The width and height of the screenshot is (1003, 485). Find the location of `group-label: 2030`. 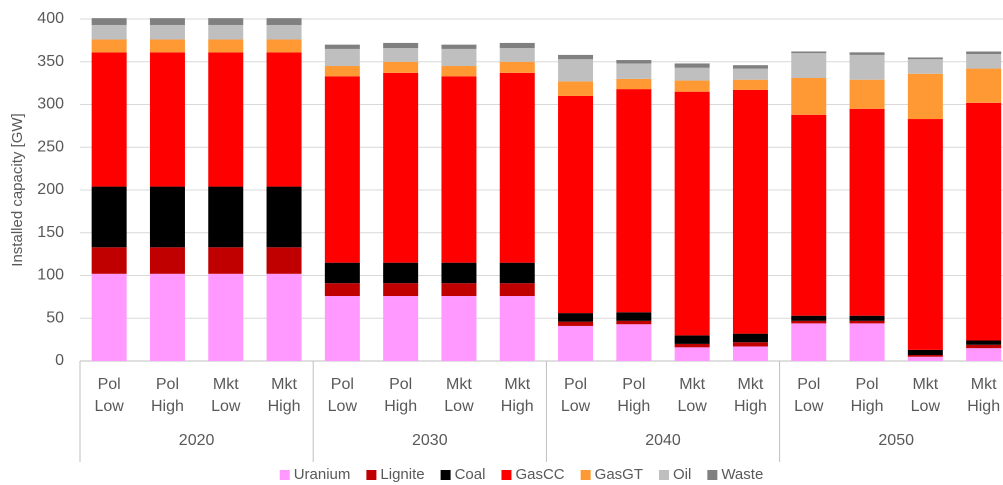

group-label: 2030 is located at coordinates (430, 440).